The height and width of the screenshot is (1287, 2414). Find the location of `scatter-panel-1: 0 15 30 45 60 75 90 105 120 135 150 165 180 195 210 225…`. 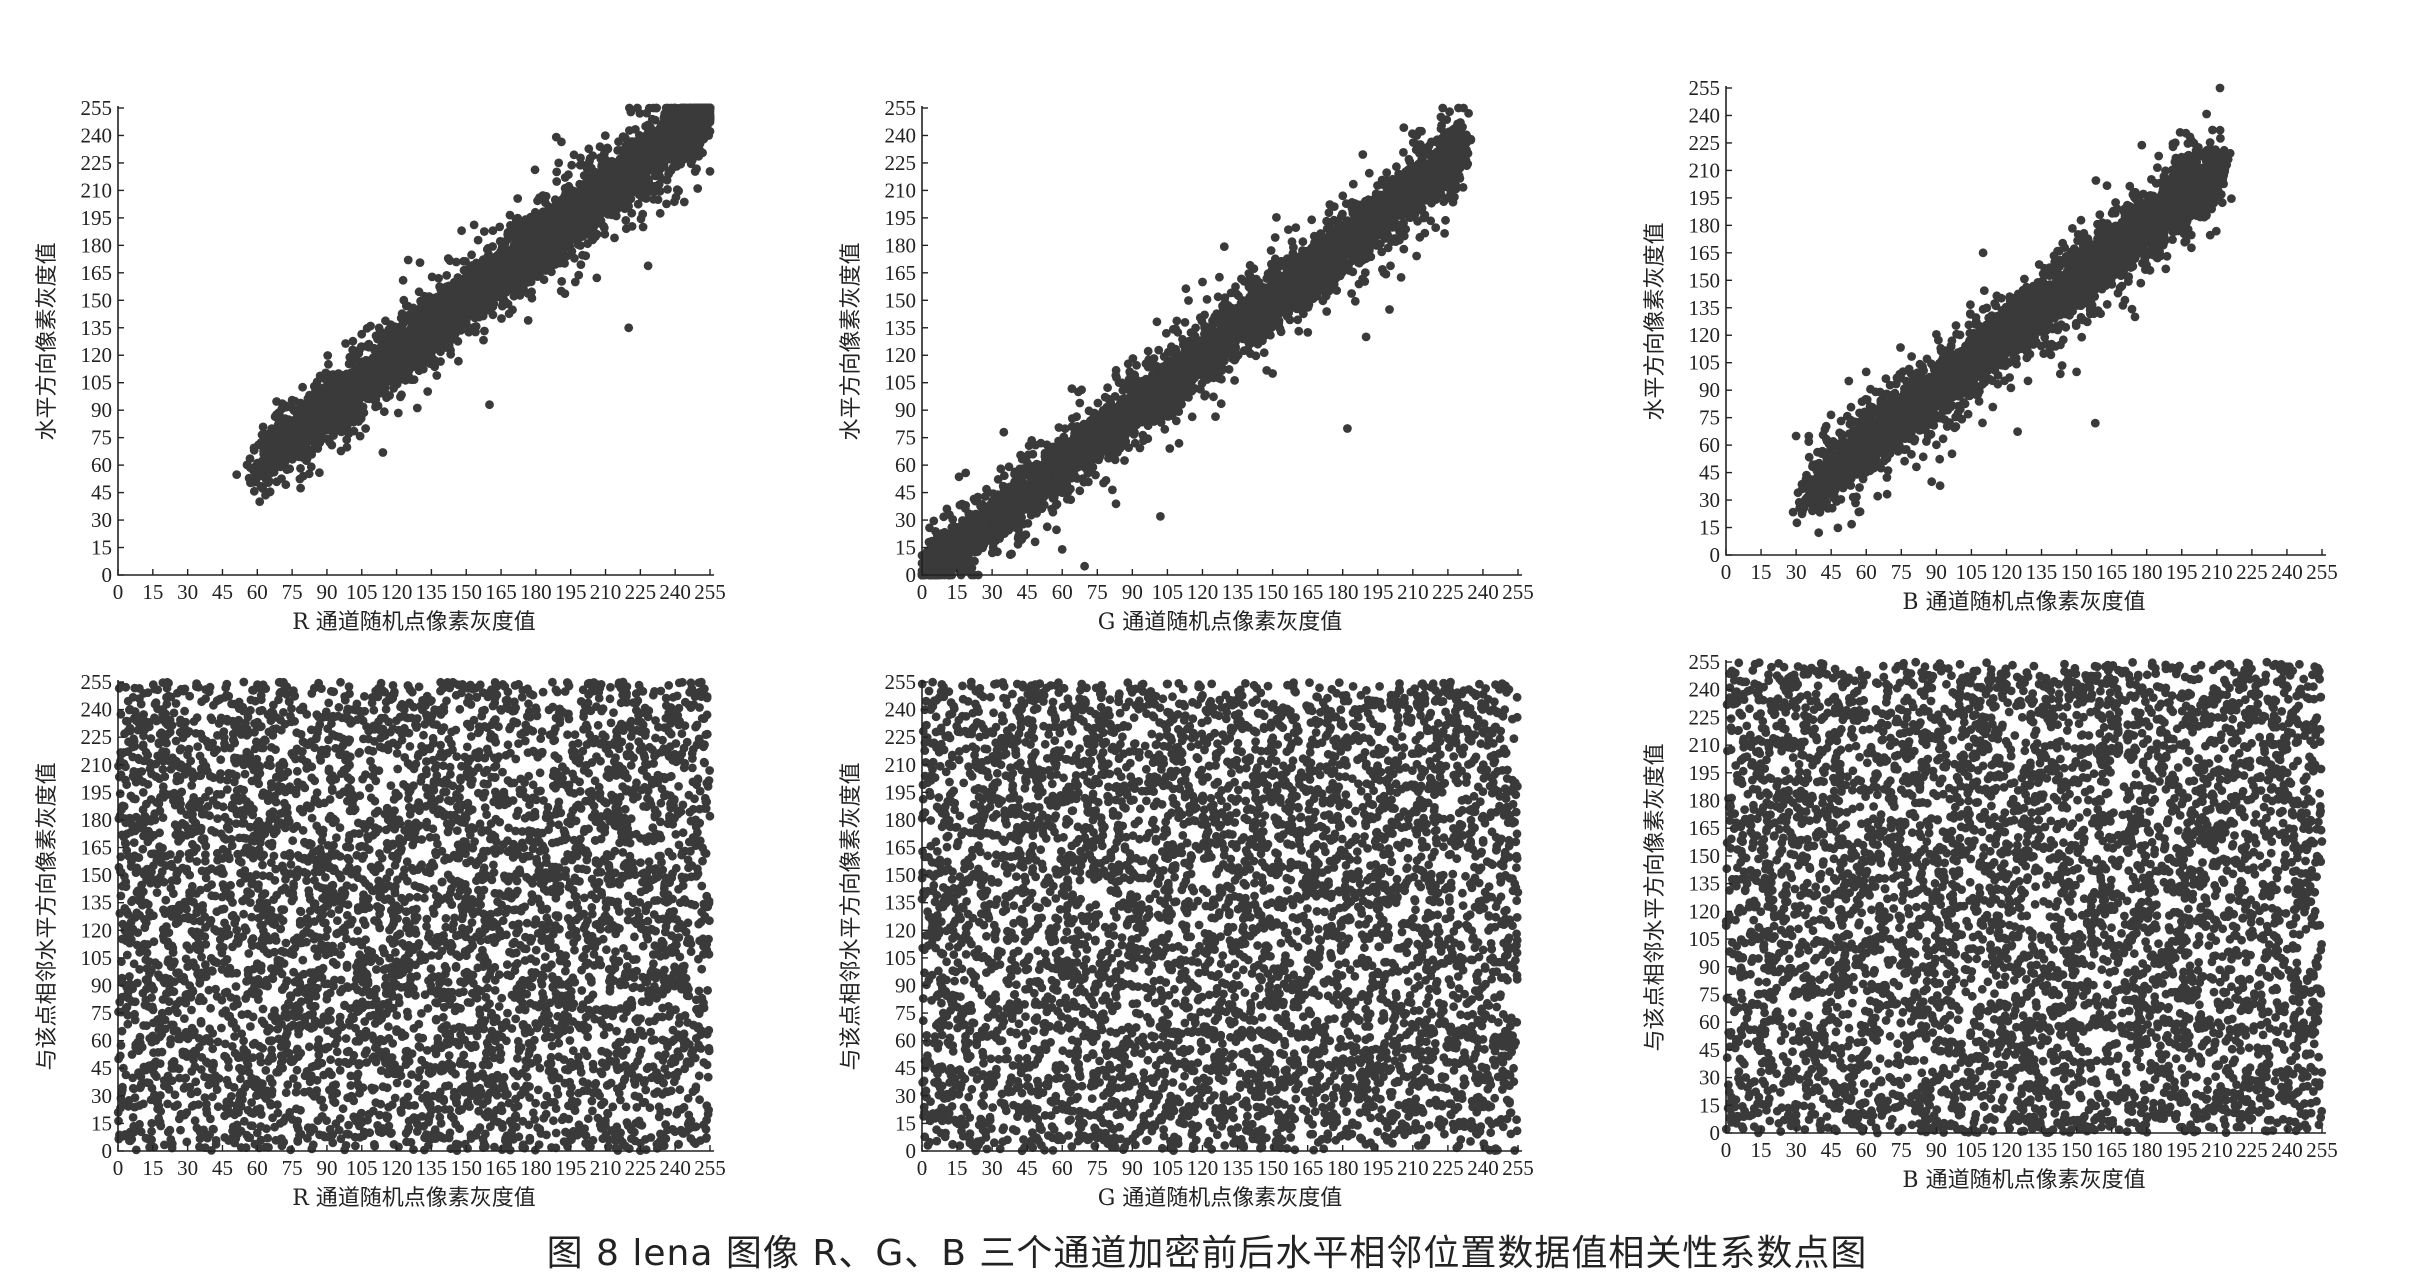

scatter-panel-1: 0 15 30 45 60 75 90 105 120 135 150 165 180 195 210 225… is located at coordinates (380, 365).